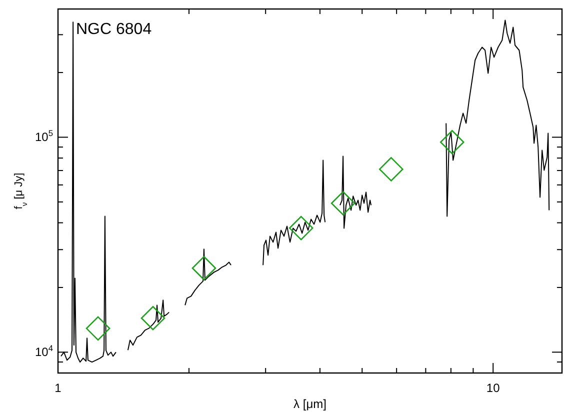 The height and width of the screenshot is (414, 564). What do you see at coordinates (310, 404) in the screenshot?
I see `x-axis-title: λ [μm]` at bounding box center [310, 404].